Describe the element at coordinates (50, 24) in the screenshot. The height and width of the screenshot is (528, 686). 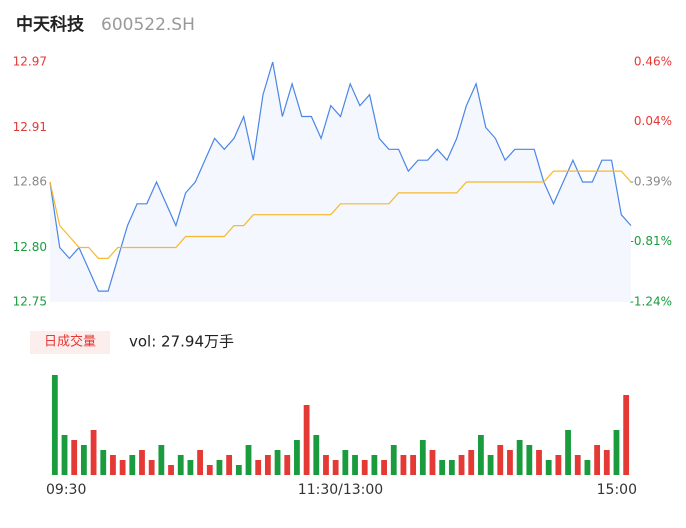
I see `stock-name: 中天科技` at that location.